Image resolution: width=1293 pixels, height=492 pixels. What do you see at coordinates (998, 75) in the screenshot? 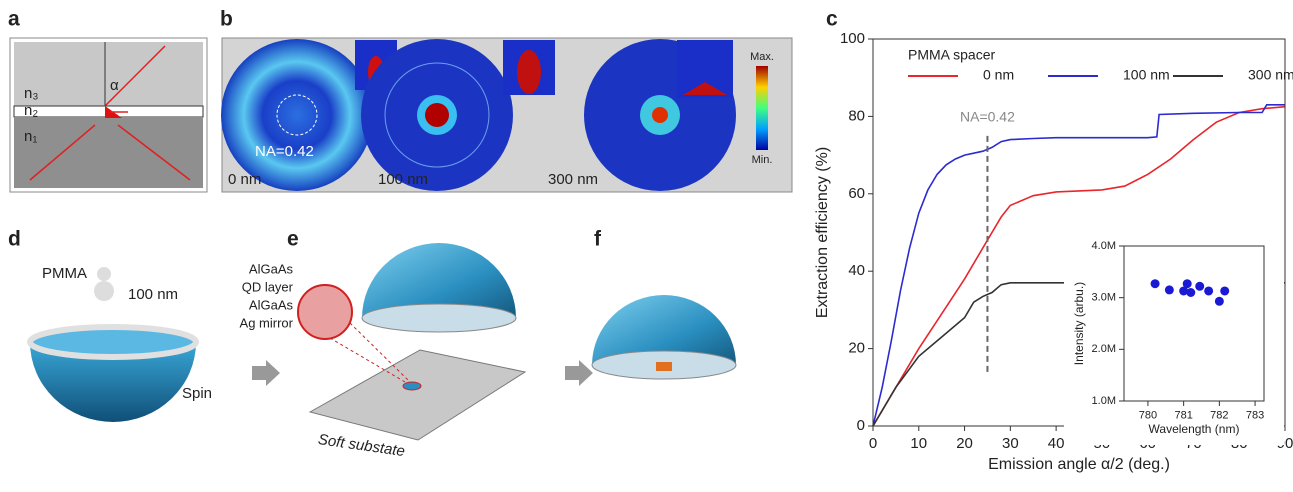
I see `legend-label: 0 nm` at bounding box center [998, 75].